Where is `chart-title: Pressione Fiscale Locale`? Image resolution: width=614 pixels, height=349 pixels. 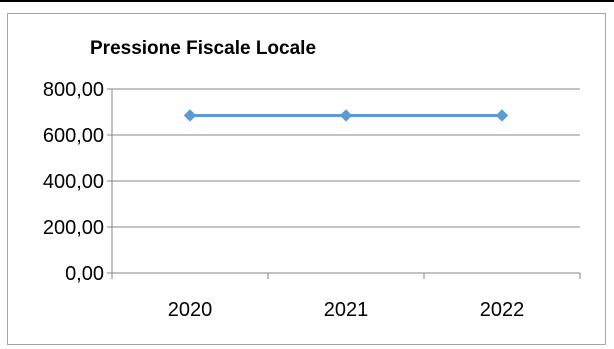
chart-title: Pressione Fiscale Locale is located at coordinates (203, 48).